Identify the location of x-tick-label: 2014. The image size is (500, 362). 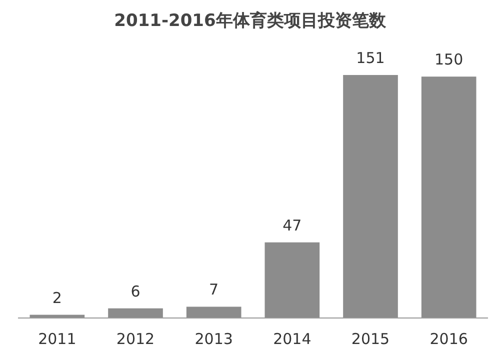
(292, 339).